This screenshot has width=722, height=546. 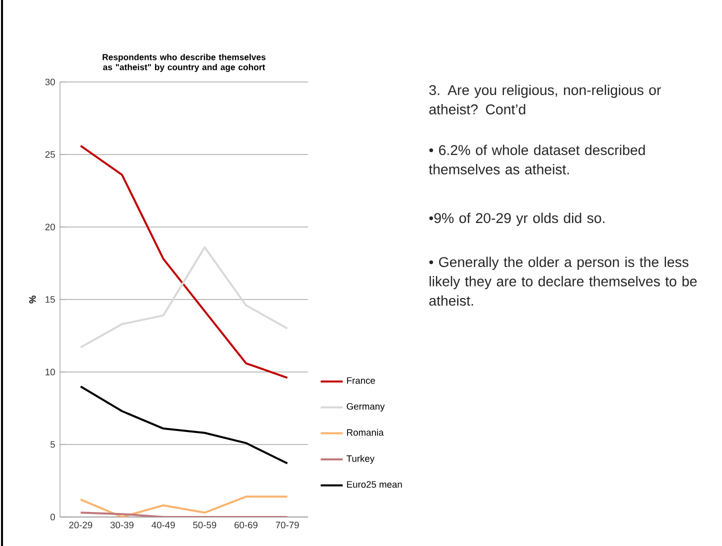 What do you see at coordinates (52, 517) in the screenshot?
I see `y-tick-label: 0` at bounding box center [52, 517].